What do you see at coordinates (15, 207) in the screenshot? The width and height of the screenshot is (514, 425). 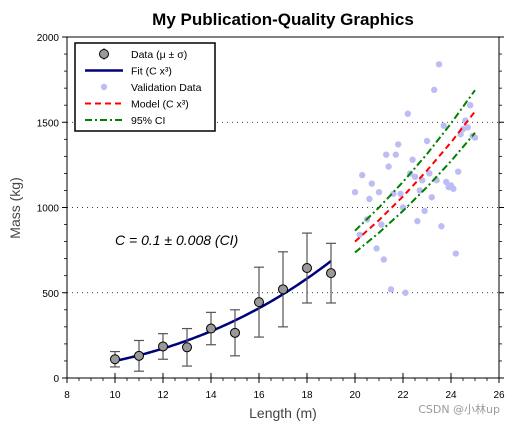 I see `y-axis-label: Mass (kg)` at bounding box center [15, 207].